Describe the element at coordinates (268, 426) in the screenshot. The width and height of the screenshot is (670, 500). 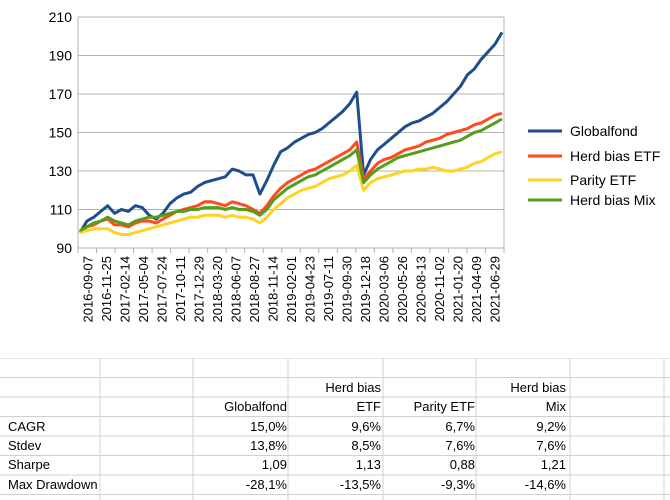
I see `table-cell: 15,0%` at that location.